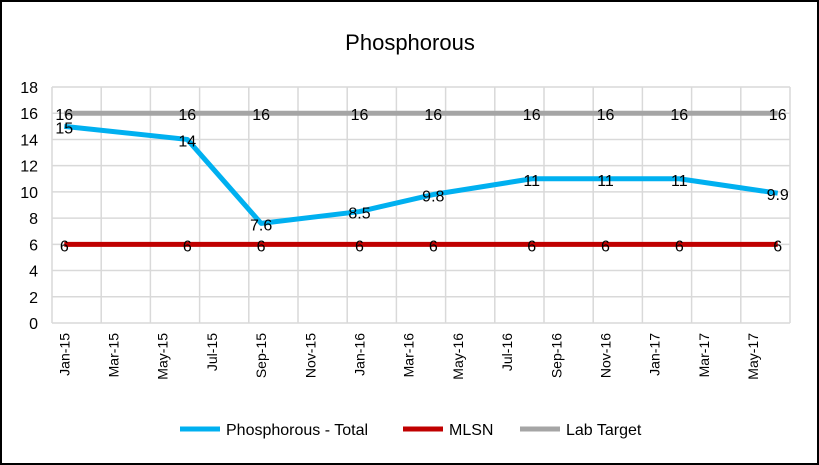 Image resolution: width=819 pixels, height=465 pixels. I want to click on x-tick-label: Nov-16, so click(606, 355).